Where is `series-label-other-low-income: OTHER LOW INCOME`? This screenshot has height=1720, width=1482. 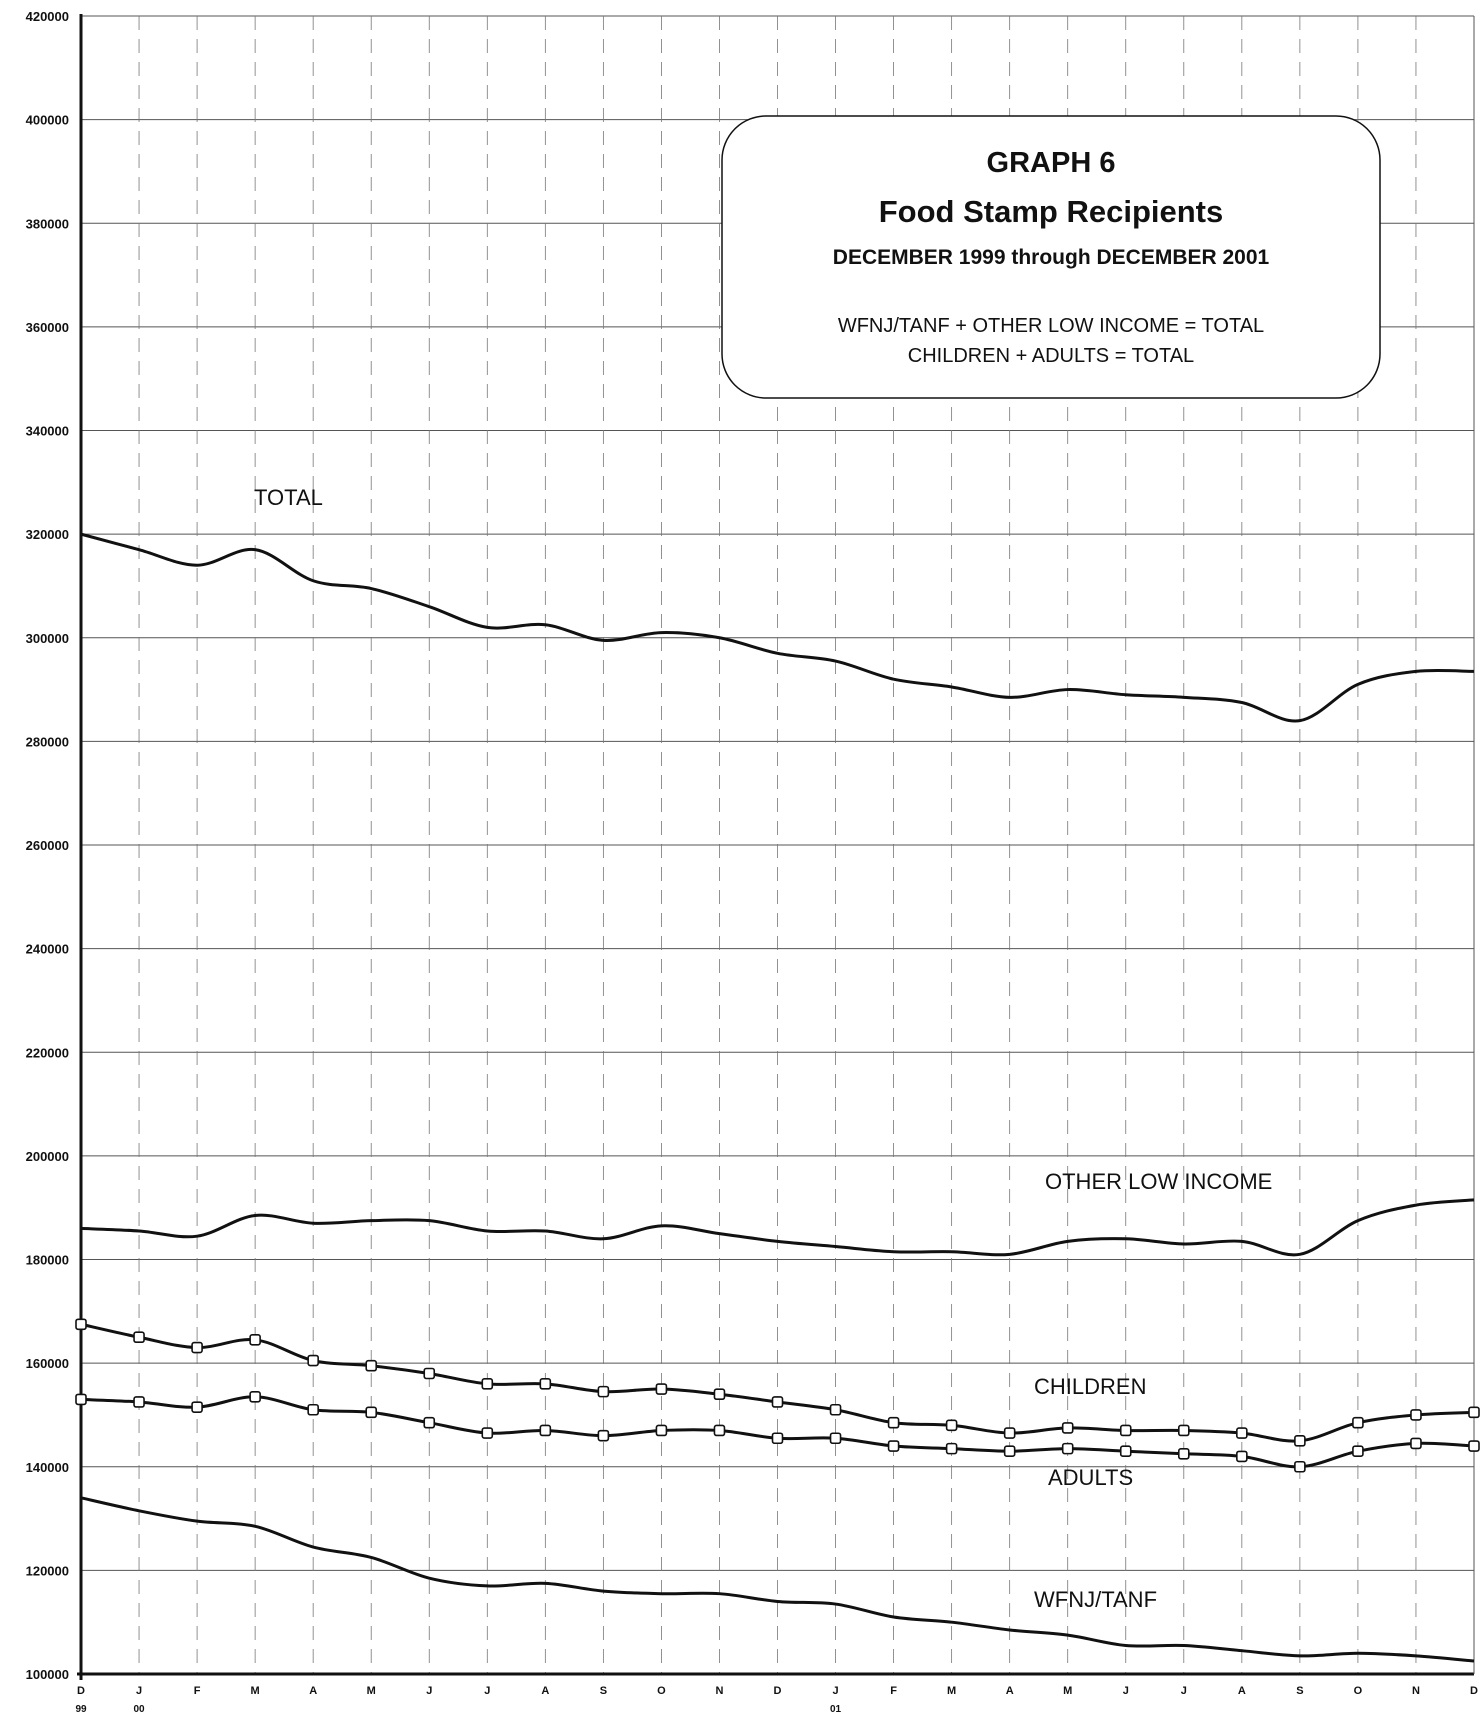
series-label-other-low-income: OTHER LOW INCOME is located at coordinates (1158, 1181).